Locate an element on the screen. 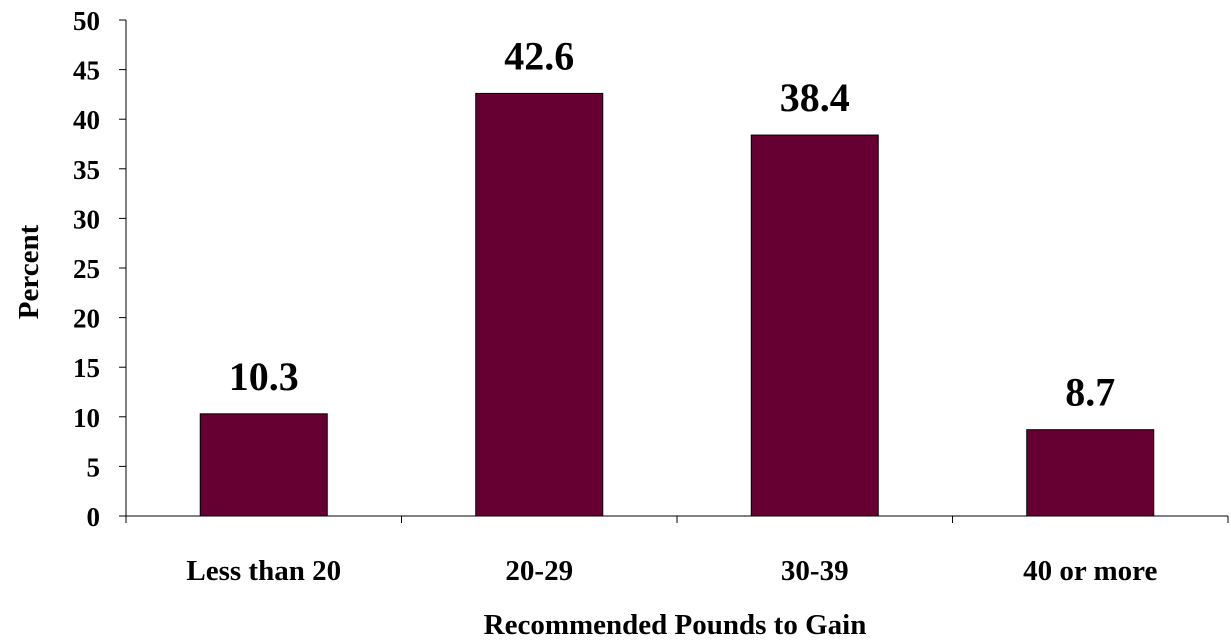 The image size is (1231, 643). data-label: 38.4 is located at coordinates (815, 97).